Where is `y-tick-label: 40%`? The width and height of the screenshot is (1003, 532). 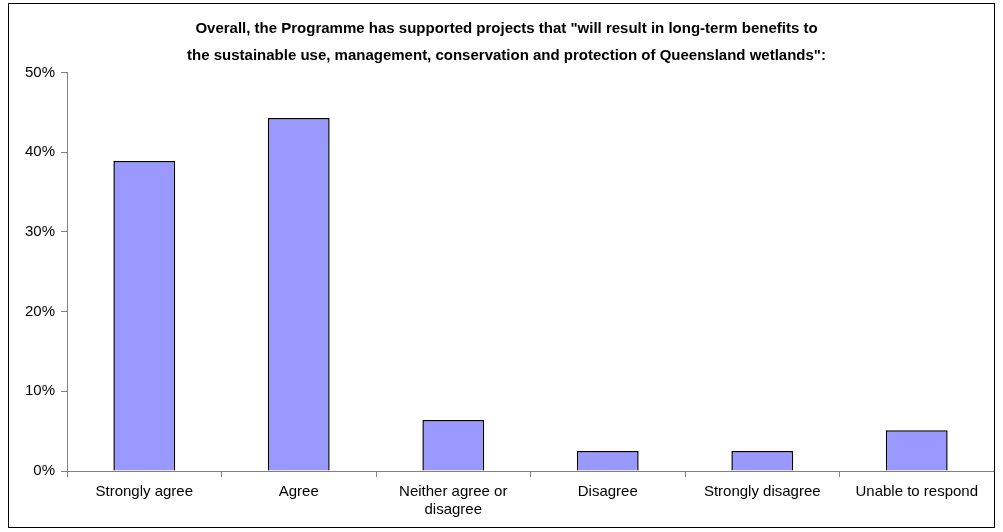
y-tick-label: 40% is located at coordinates (40, 151).